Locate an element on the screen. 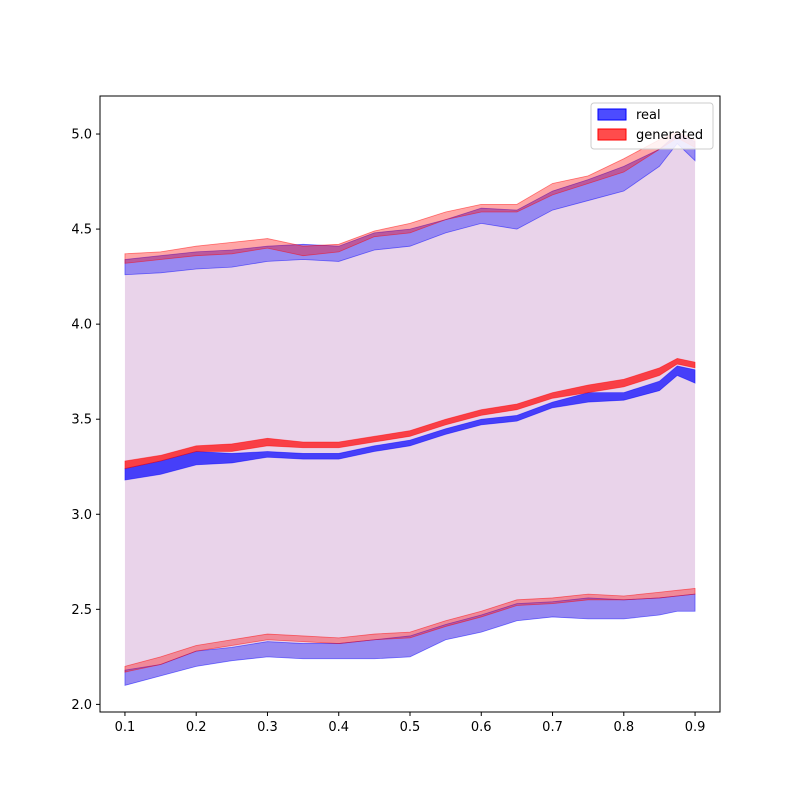 This screenshot has height=800, width=800. x-tick-label: 0.2 is located at coordinates (196, 727).